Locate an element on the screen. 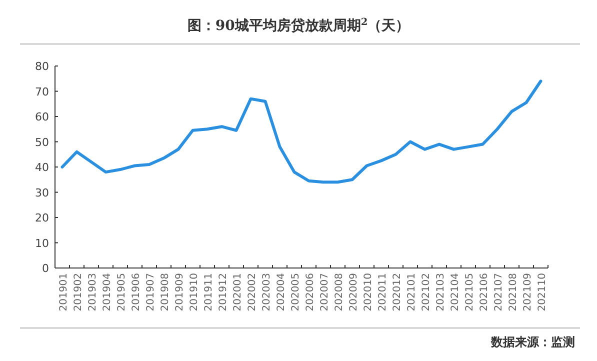  x-tick-label: 202003 is located at coordinates (266, 292).